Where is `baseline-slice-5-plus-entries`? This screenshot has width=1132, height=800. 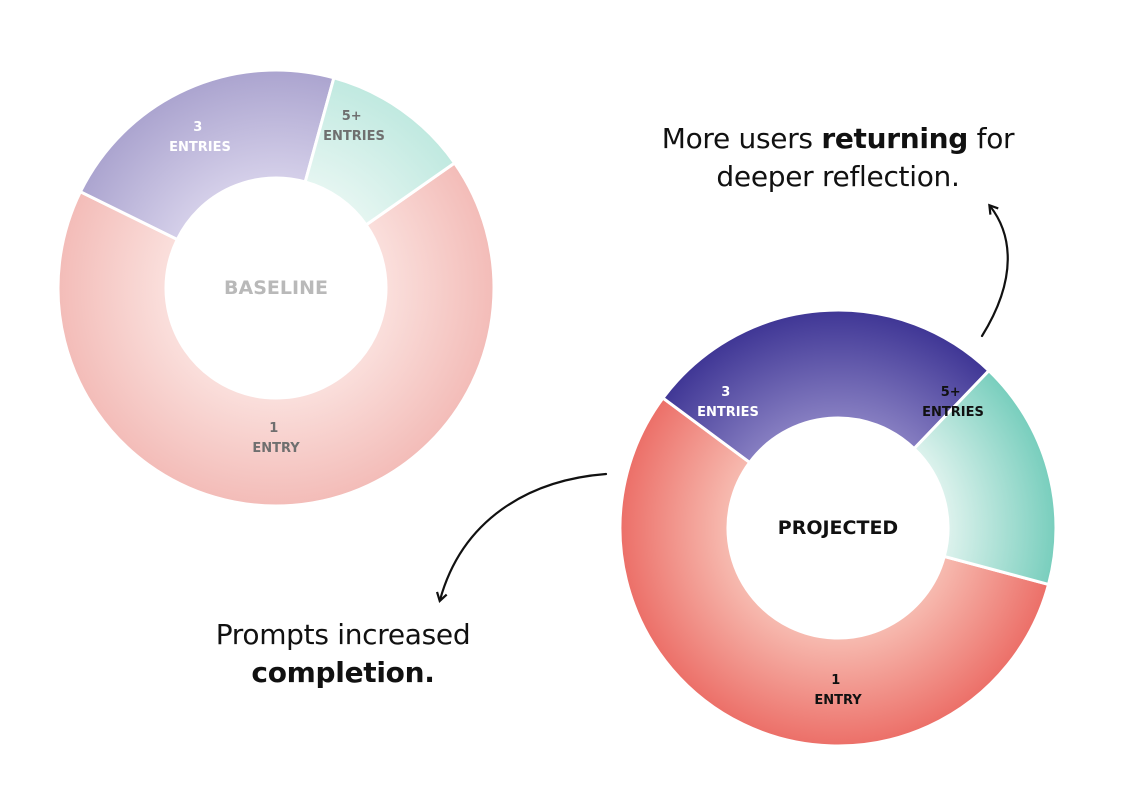 baseline-slice-5-plus-entries is located at coordinates (380, 151).